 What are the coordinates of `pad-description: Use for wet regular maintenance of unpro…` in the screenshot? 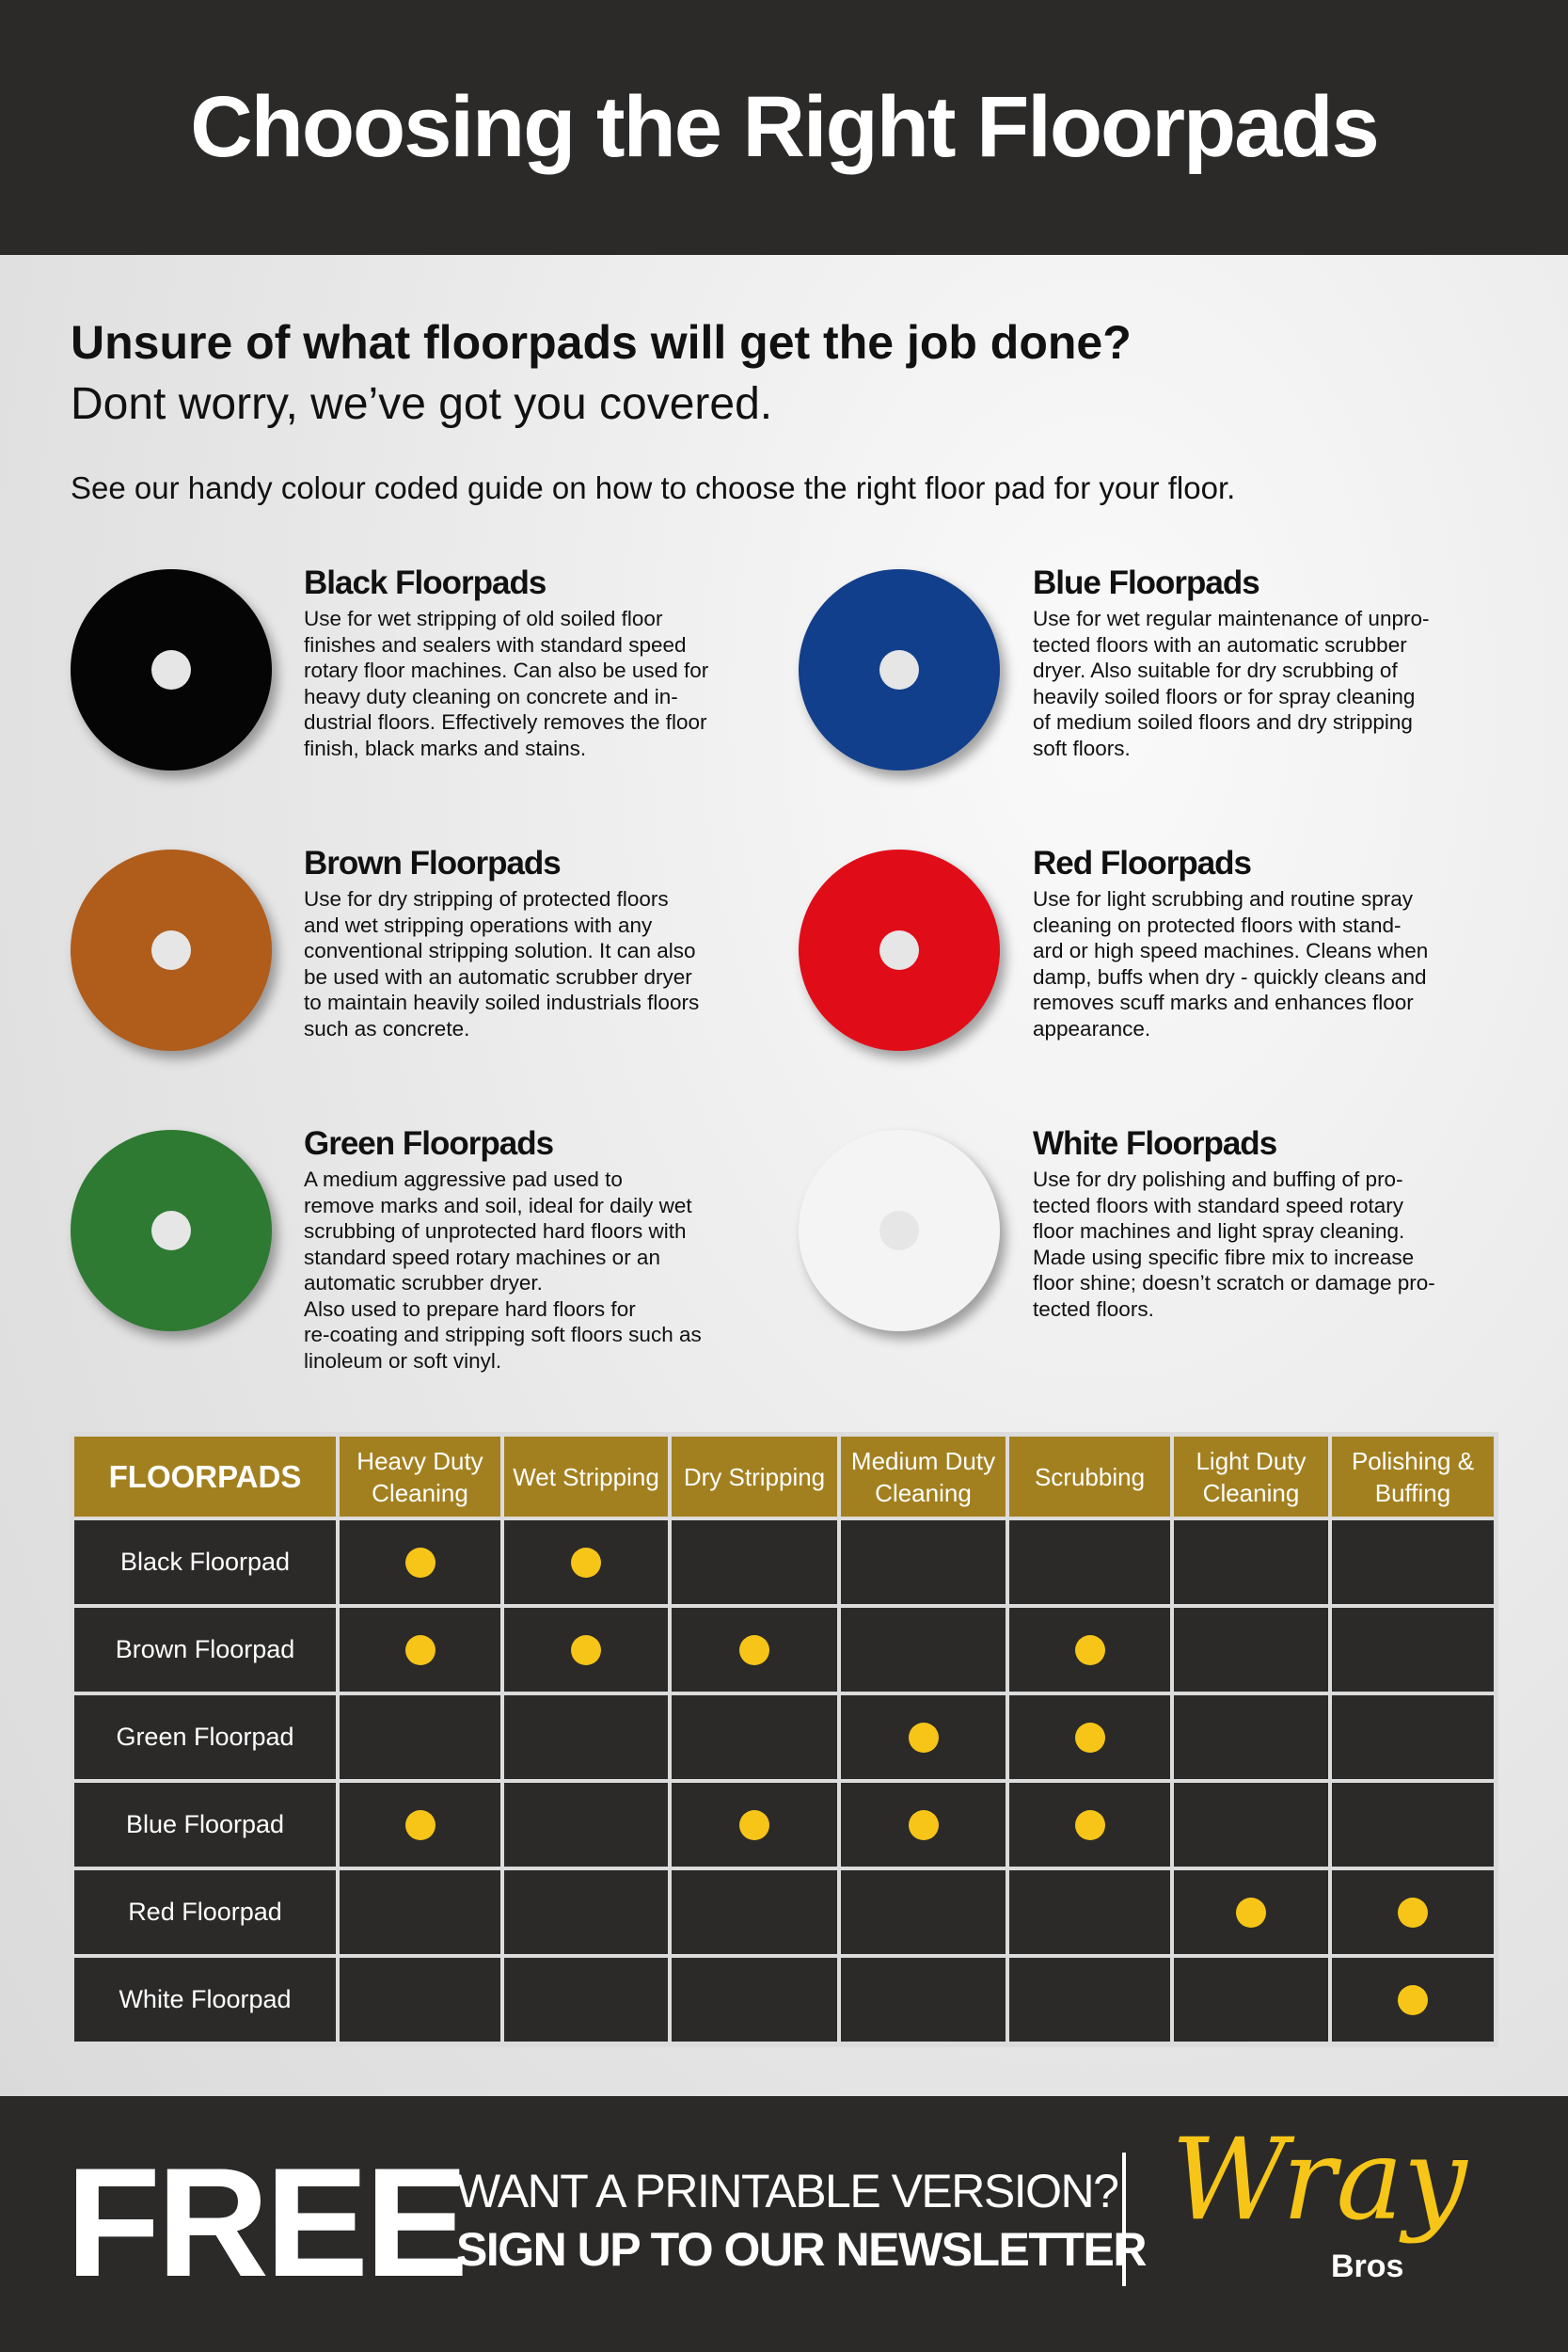 It's located at (1231, 683).